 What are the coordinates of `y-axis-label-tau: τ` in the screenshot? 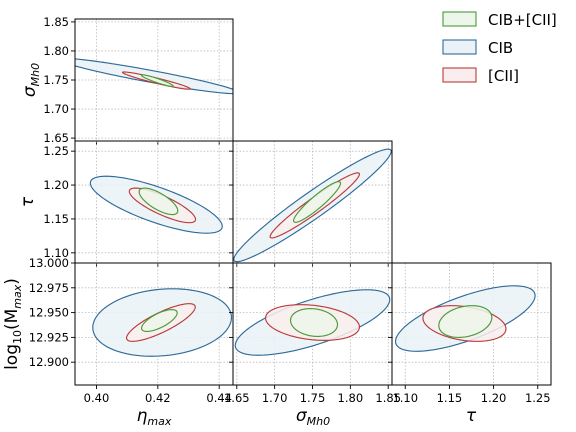 It's located at (28, 201).